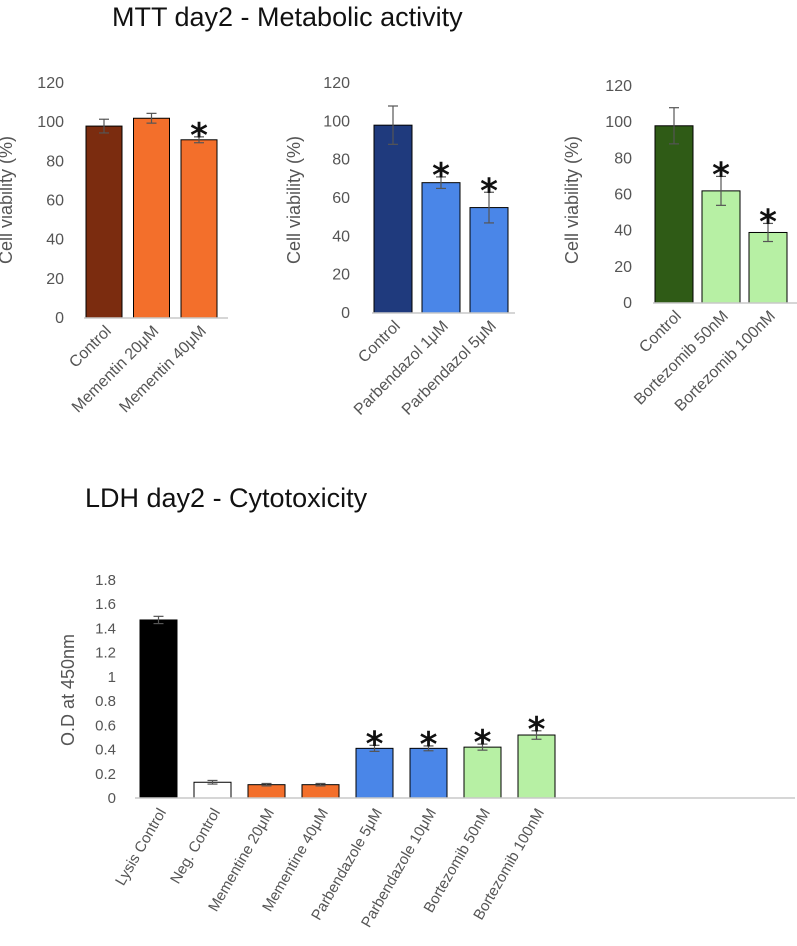  I want to click on y-axis-label: O.D at 450nm, so click(68, 690).